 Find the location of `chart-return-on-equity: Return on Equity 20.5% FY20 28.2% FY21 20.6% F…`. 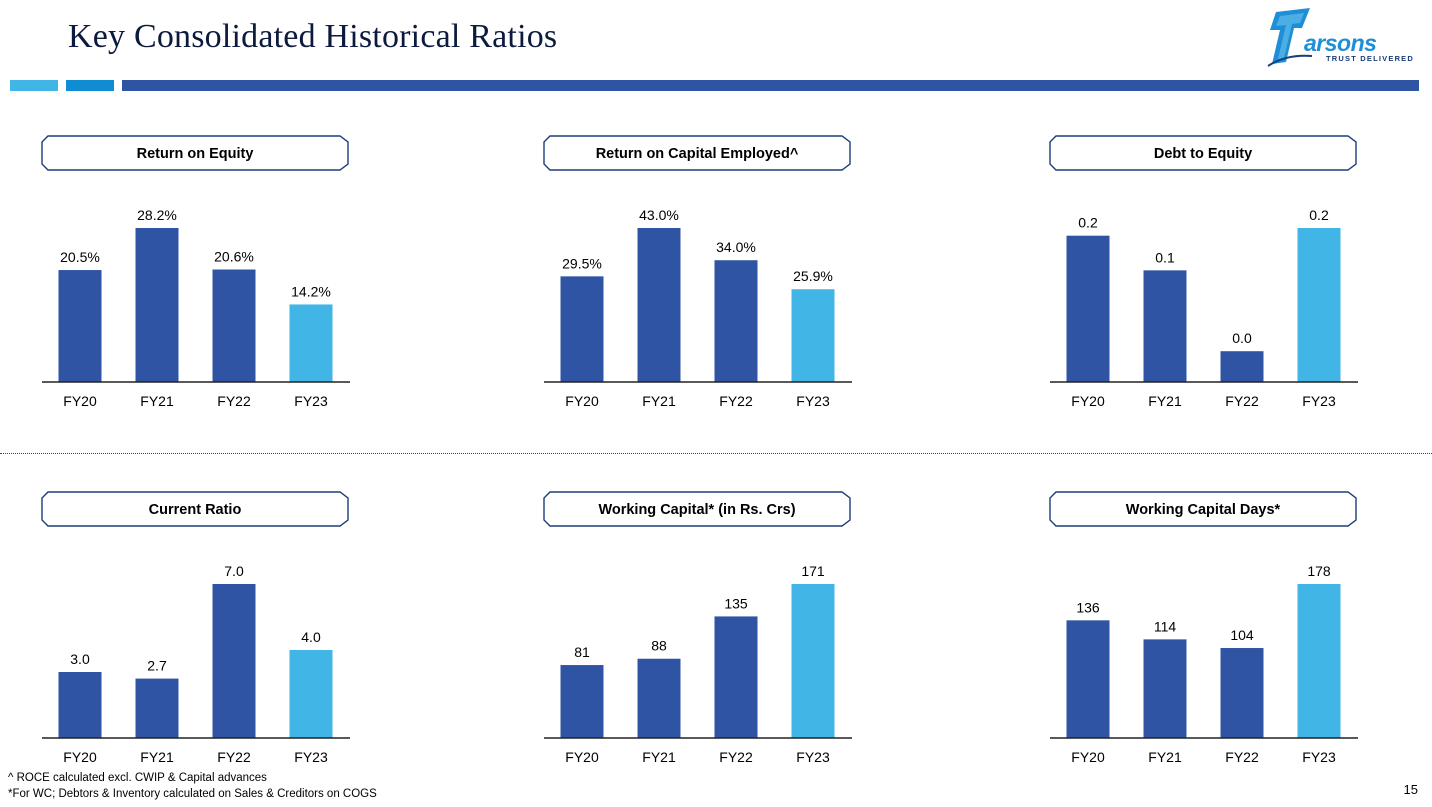

chart-return-on-equity: Return on Equity 20.5% FY20 28.2% FY21 20.6% F… is located at coordinates (195, 272).